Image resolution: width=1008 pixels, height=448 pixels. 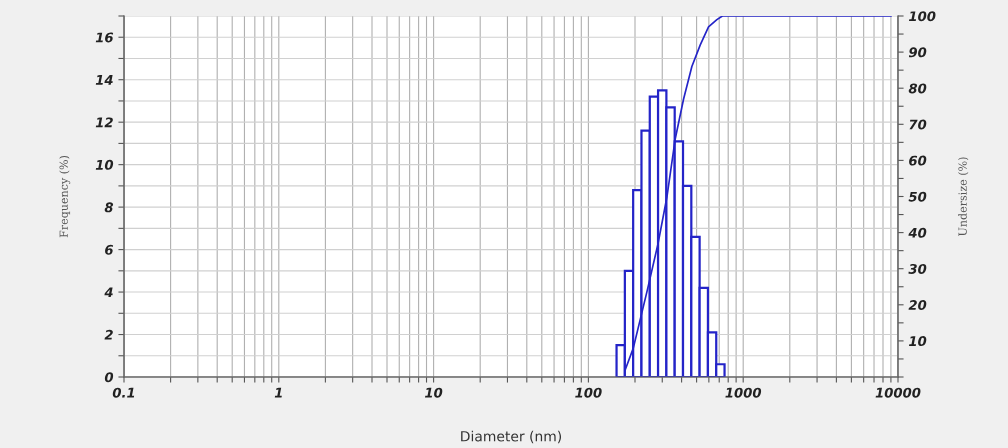 I want to click on y-tick-label: 16, so click(x=104, y=37).